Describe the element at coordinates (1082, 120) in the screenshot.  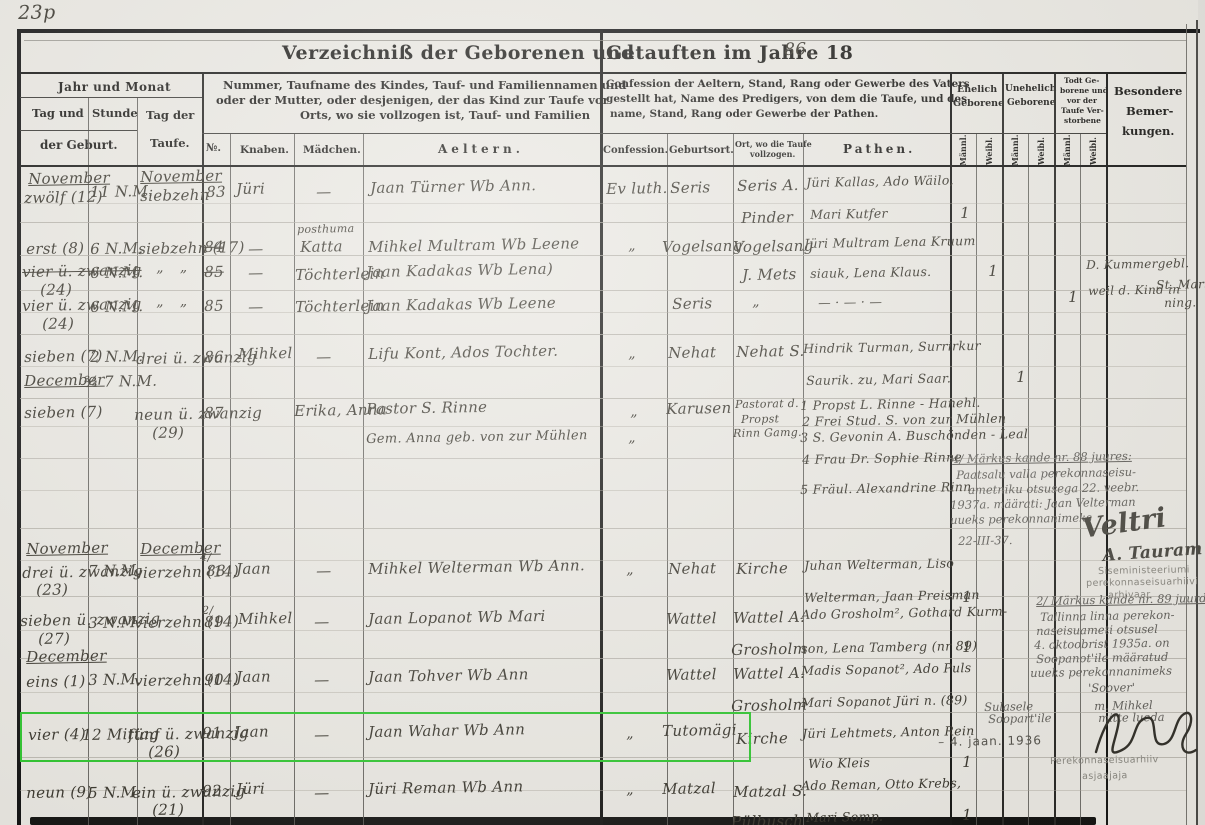
I see `header-todt-5: storbene` at that location.